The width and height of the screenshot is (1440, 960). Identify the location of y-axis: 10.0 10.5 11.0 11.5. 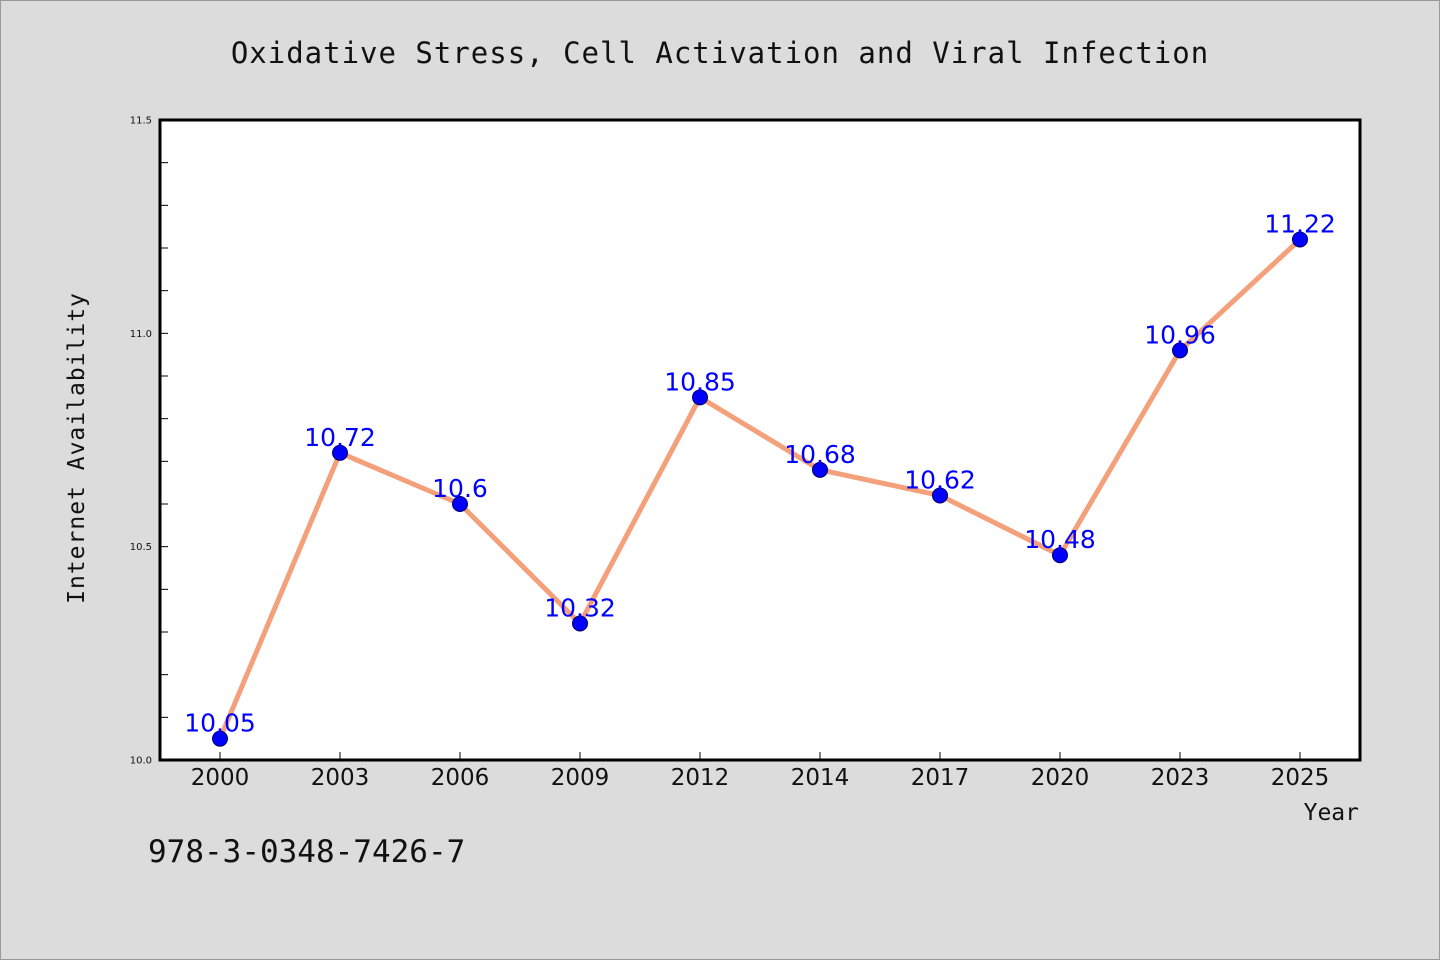
(149, 441).